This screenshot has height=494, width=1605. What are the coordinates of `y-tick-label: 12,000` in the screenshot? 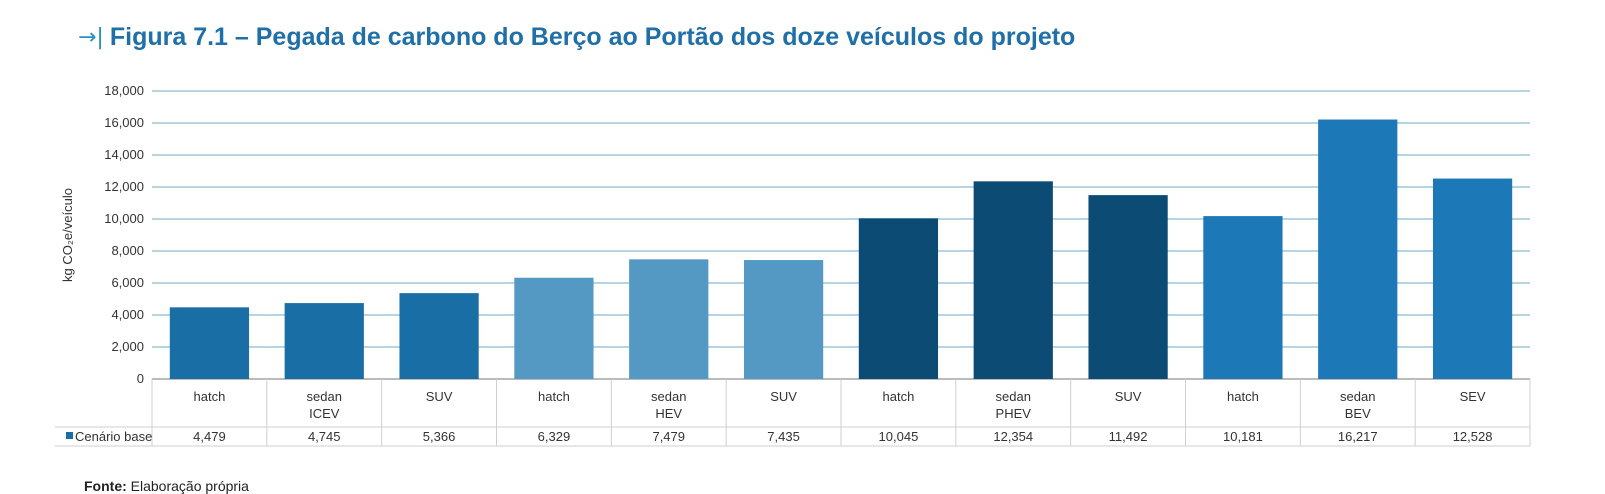 It's located at (124, 186).